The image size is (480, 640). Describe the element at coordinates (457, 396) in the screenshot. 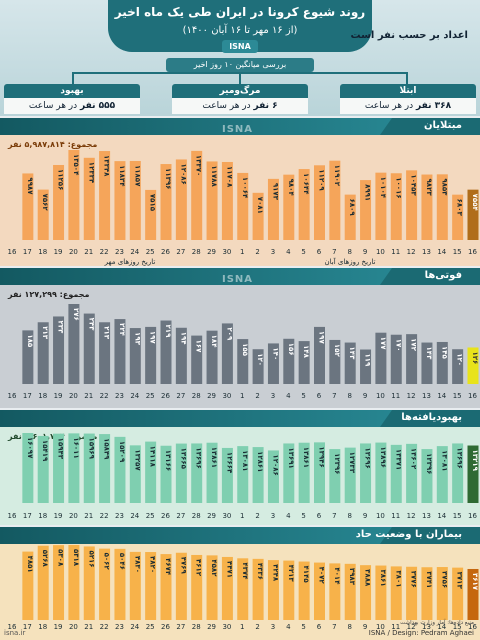

I see `x-tick-label: 15` at that location.